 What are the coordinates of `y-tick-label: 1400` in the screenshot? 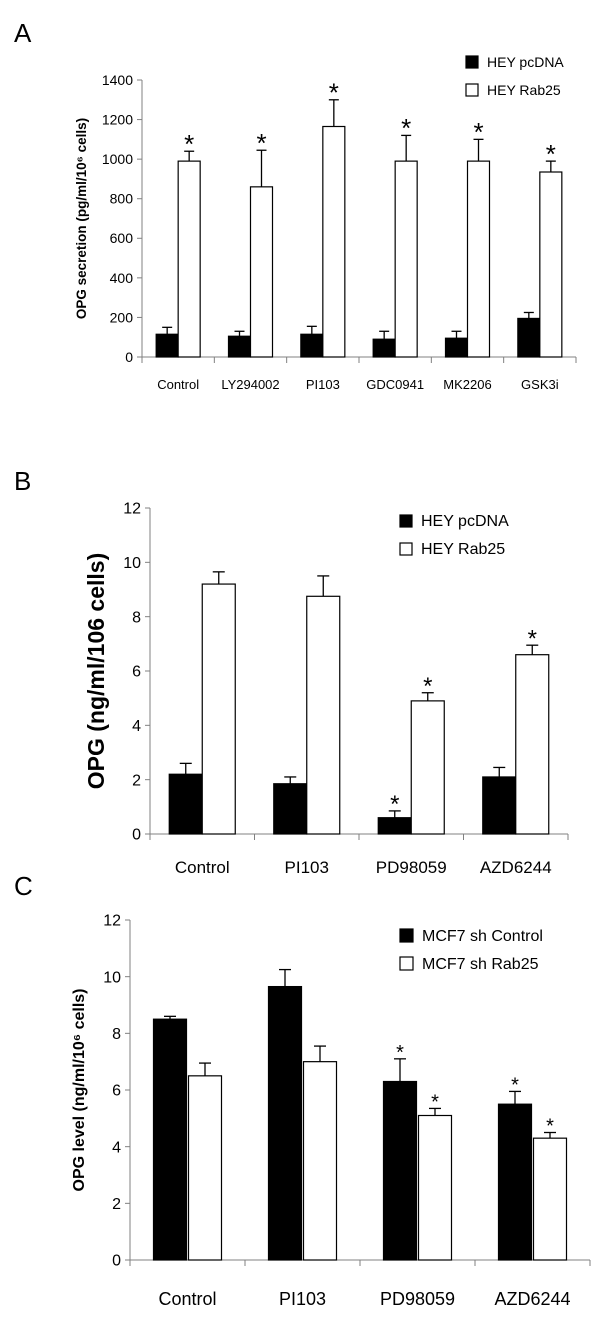 It's located at (117, 80).